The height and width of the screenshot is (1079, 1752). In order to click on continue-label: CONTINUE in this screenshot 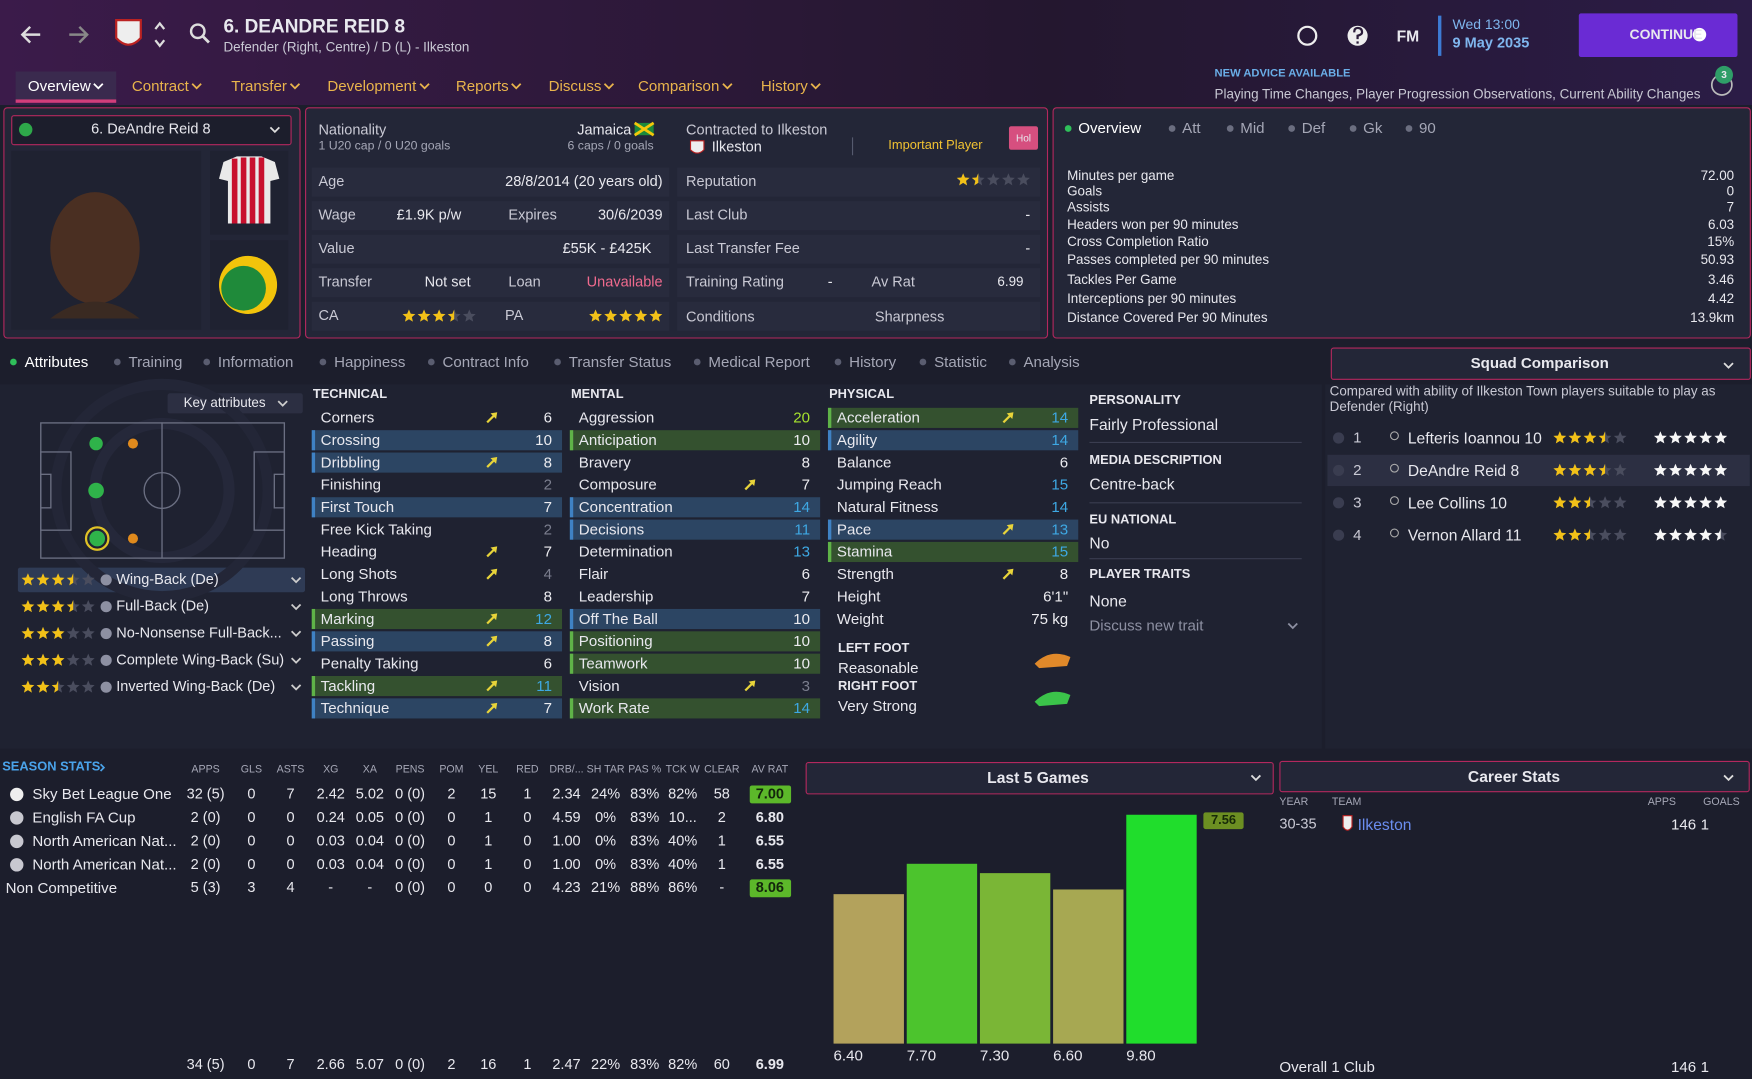, I will do `click(1666, 34)`.